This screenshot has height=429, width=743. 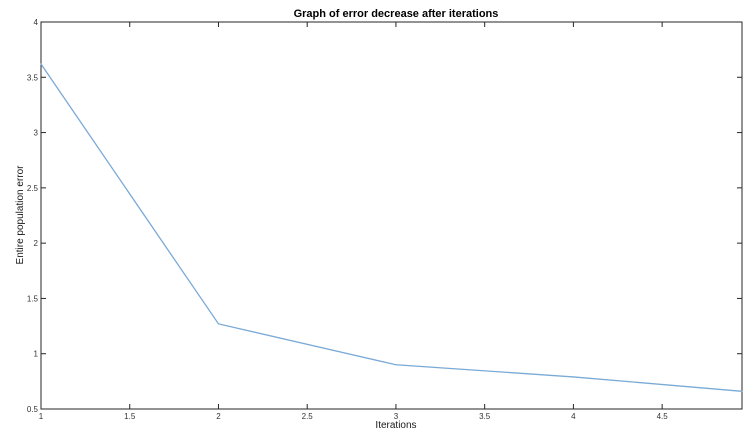 What do you see at coordinates (36, 354) in the screenshot?
I see `y-tick-label: 1` at bounding box center [36, 354].